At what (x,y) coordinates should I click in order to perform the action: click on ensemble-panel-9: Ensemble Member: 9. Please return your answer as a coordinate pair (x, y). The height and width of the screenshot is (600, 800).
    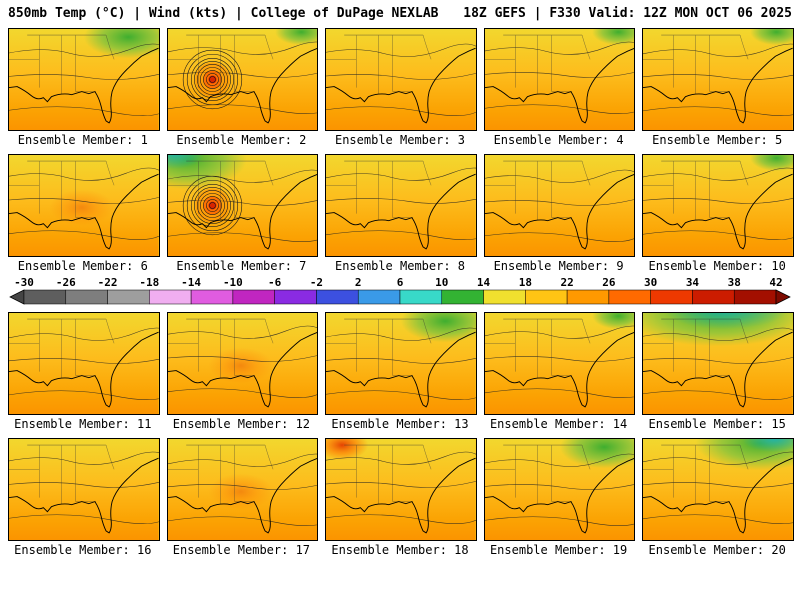
    Looking at the image, I should click on (559, 214).